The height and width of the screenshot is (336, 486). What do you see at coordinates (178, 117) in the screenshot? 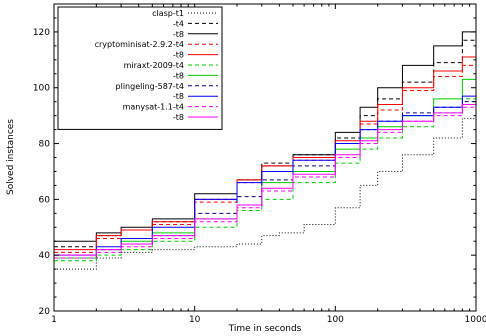
I see `legend-label-10: -t8` at bounding box center [178, 117].